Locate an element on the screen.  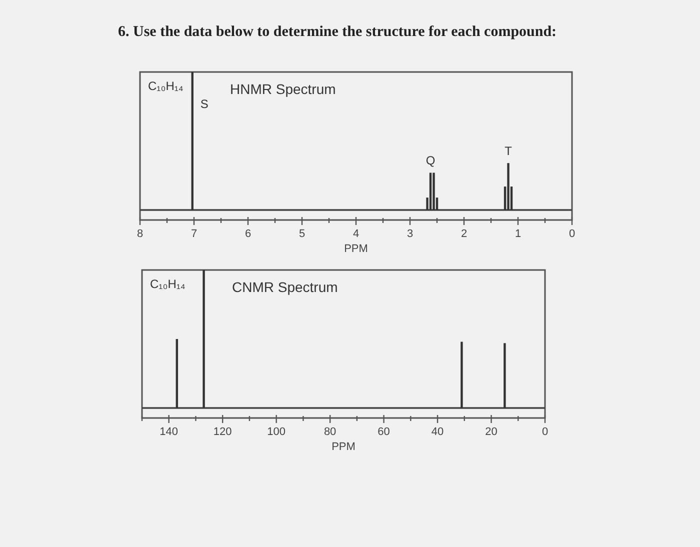
x-tick-label: 8 is located at coordinates (140, 234).